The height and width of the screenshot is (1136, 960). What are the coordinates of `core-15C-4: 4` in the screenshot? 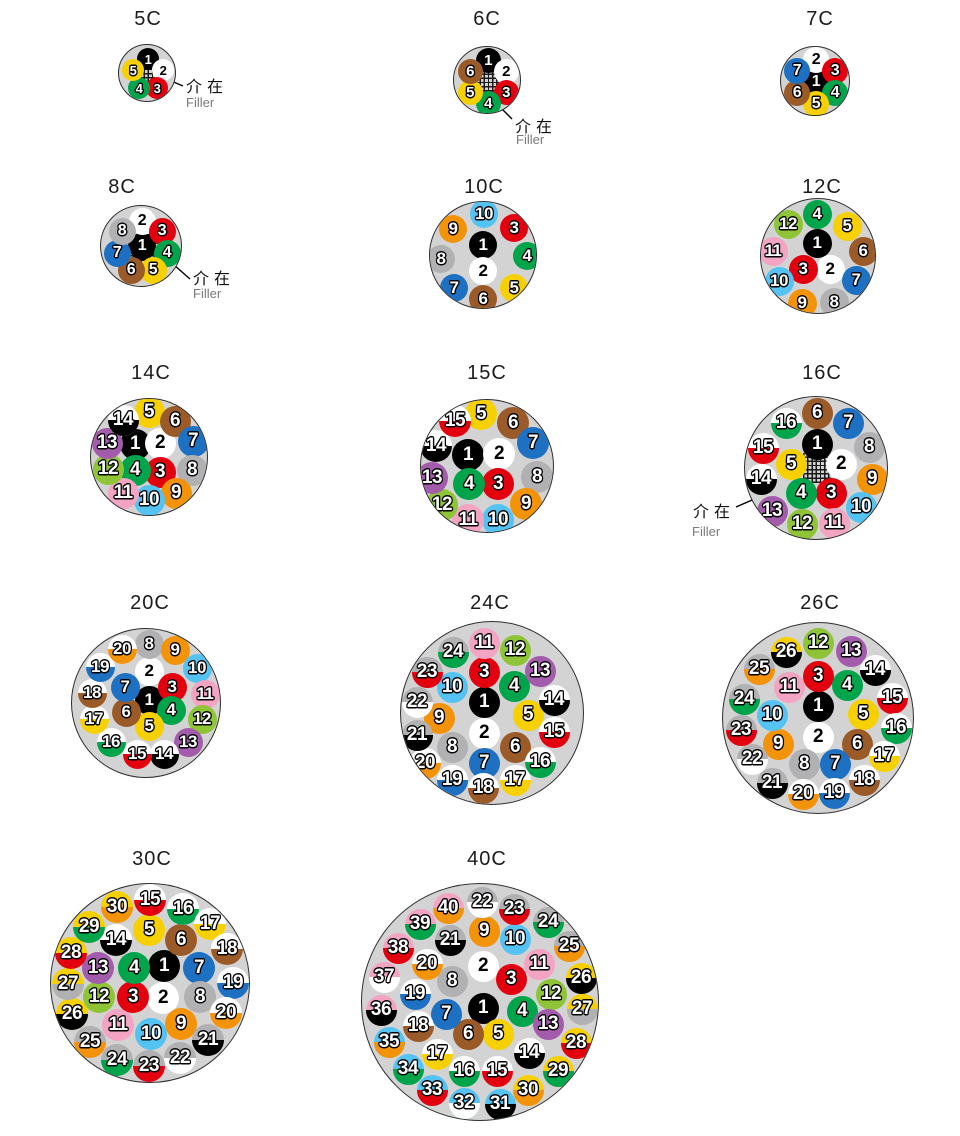 It's located at (469, 484).